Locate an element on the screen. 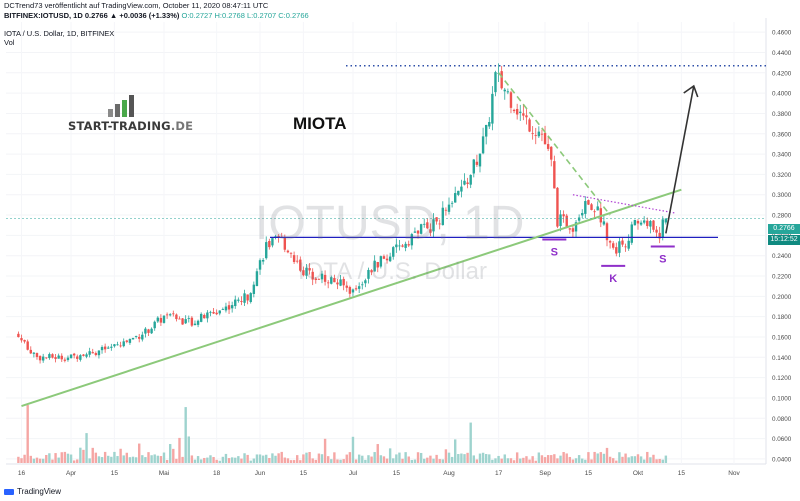  annotation-title: MIOTA is located at coordinates (320, 123).